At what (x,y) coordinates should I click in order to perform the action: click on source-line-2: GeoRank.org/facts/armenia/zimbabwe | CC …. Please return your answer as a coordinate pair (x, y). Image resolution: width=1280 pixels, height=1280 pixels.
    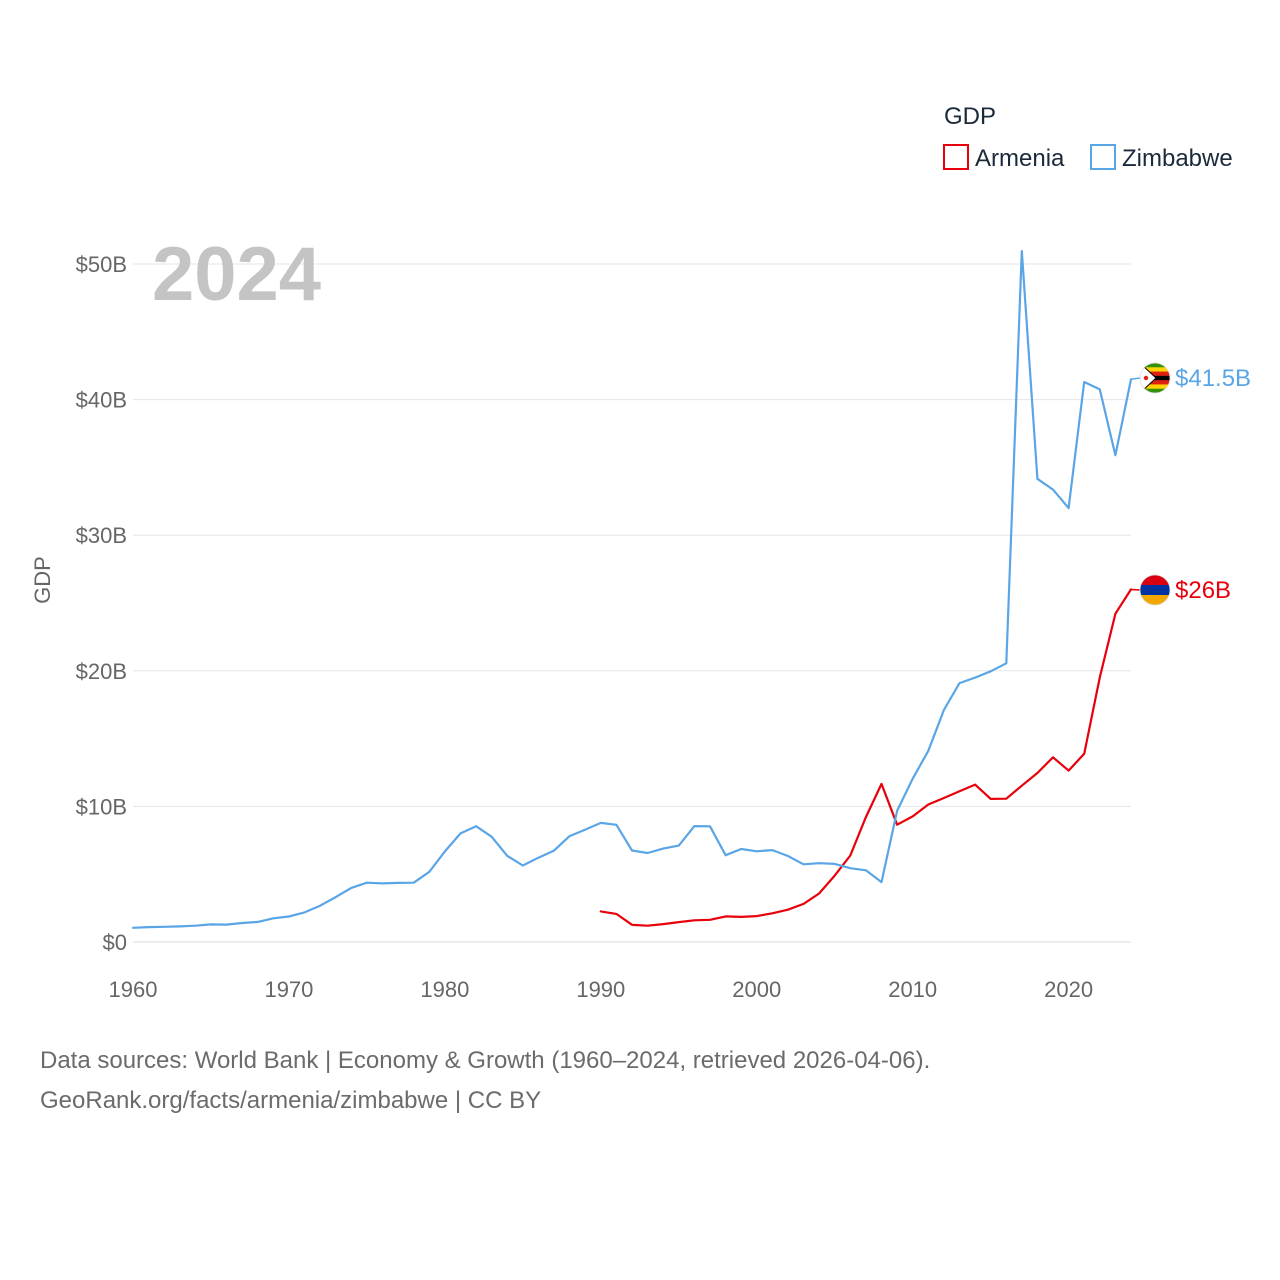
    Looking at the image, I should click on (290, 1100).